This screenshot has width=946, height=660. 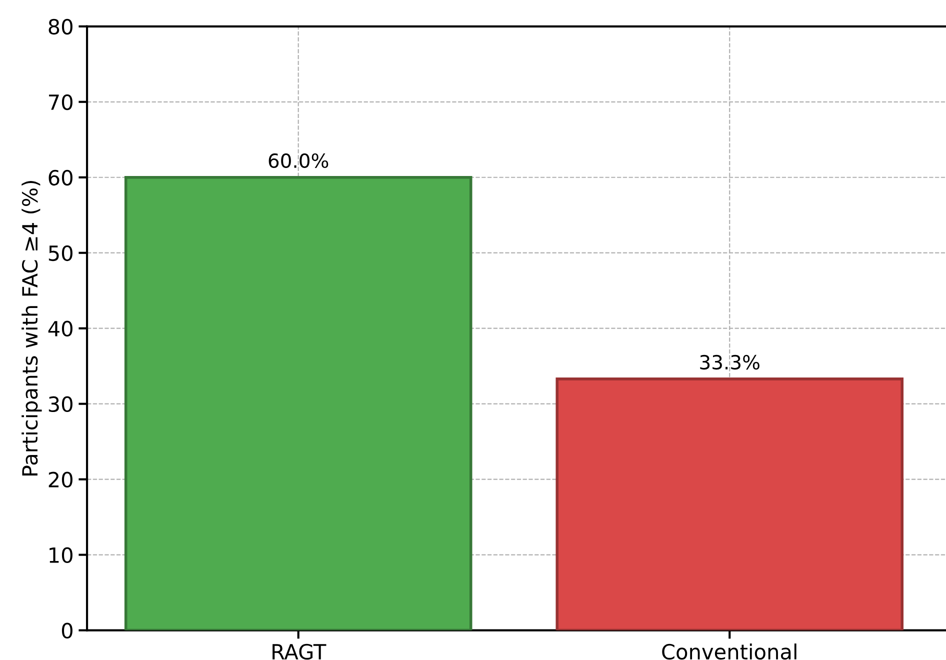 I want to click on data-label: 60.0%, so click(x=298, y=160).